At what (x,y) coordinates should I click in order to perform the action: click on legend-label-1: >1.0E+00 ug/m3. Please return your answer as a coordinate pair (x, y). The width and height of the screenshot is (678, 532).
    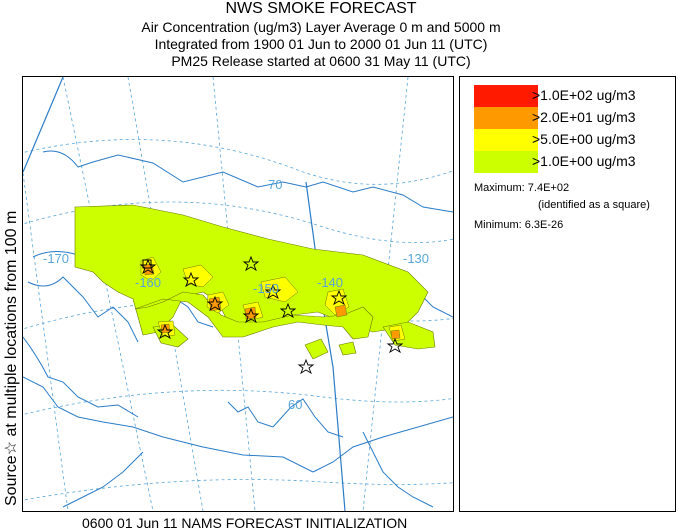
    Looking at the image, I should click on (584, 161).